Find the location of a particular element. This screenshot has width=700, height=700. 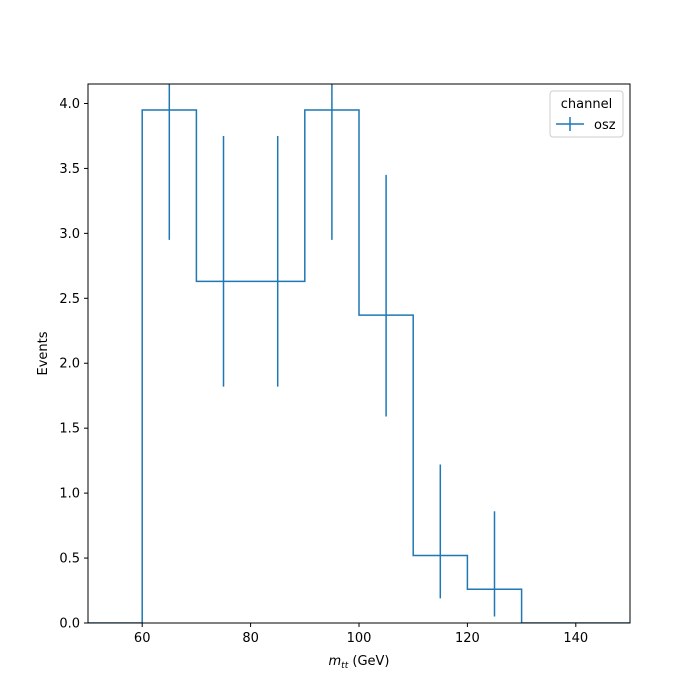

y-tick-label: 1.5 is located at coordinates (69, 429).